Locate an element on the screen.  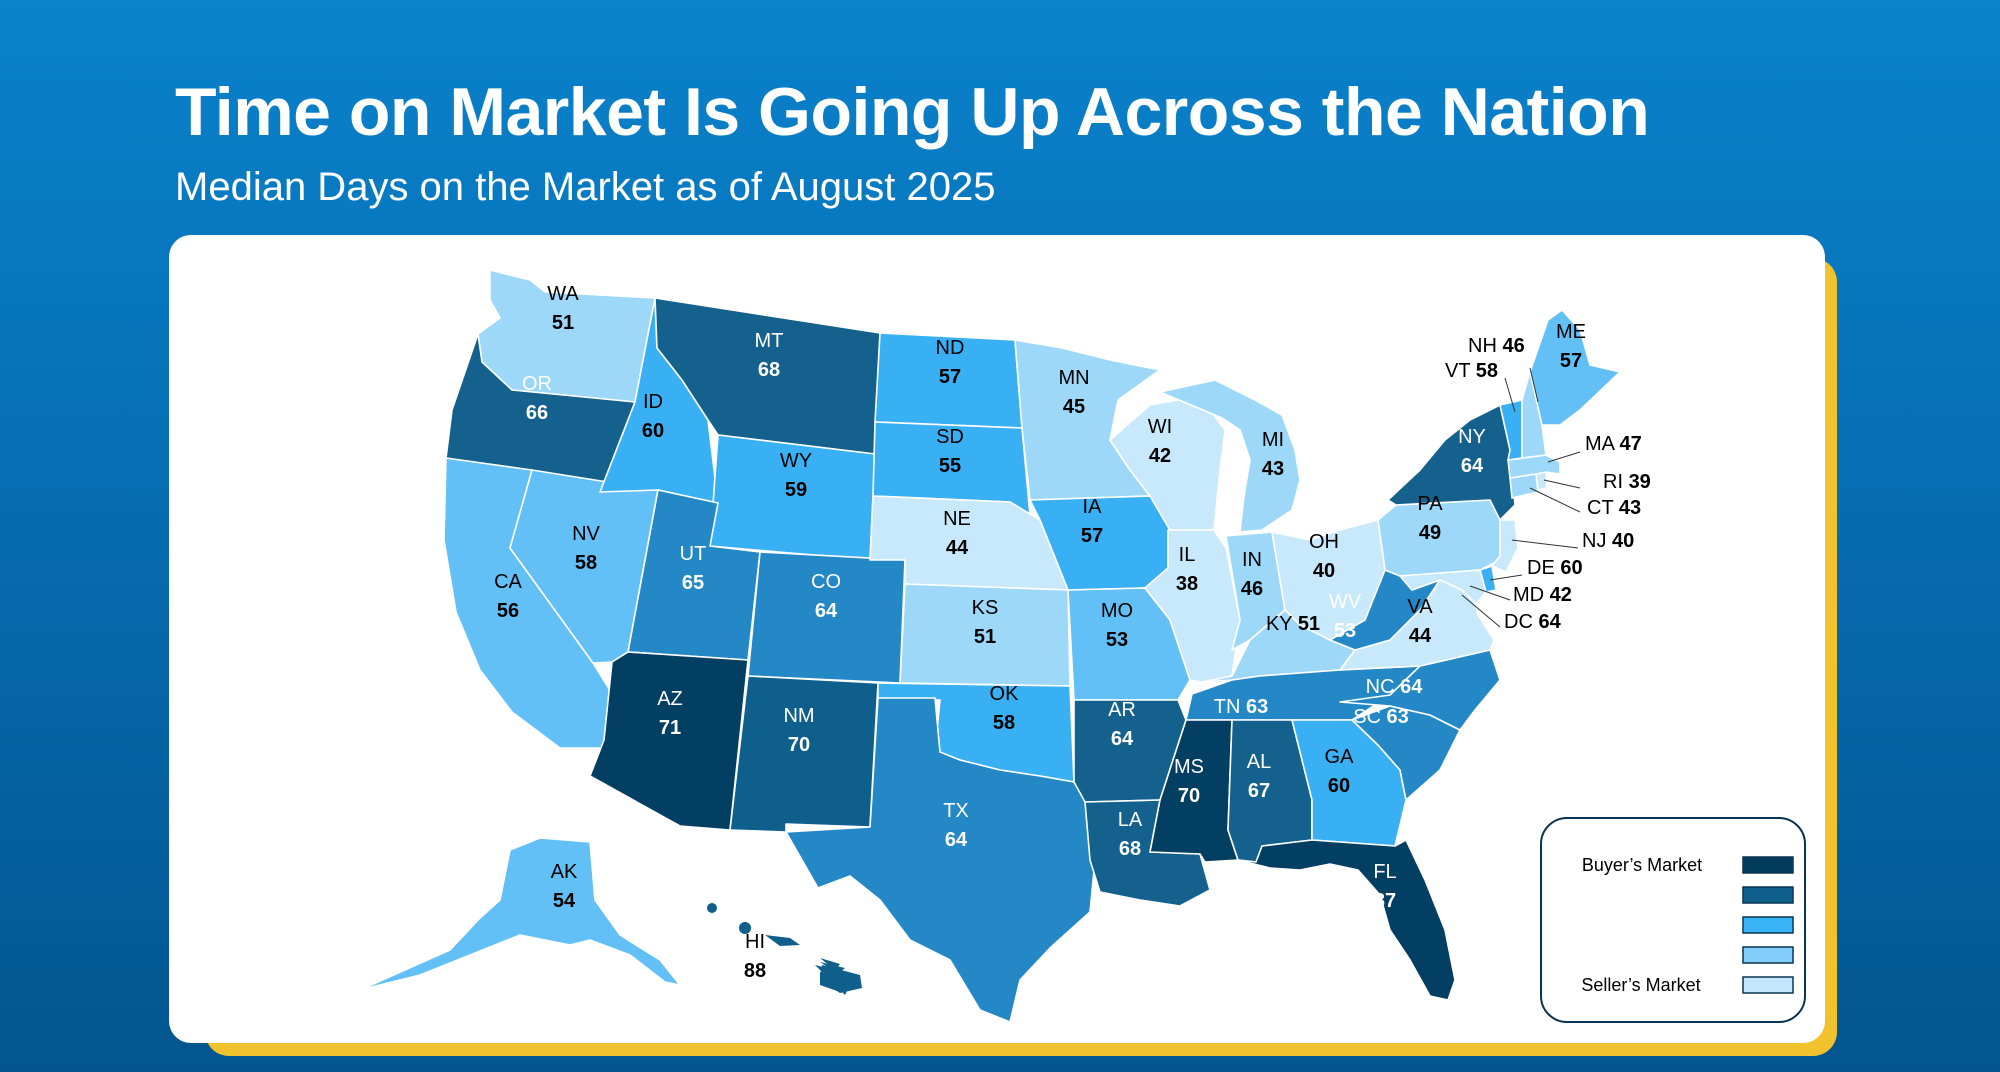
state-abbr: HI is located at coordinates (755, 942).